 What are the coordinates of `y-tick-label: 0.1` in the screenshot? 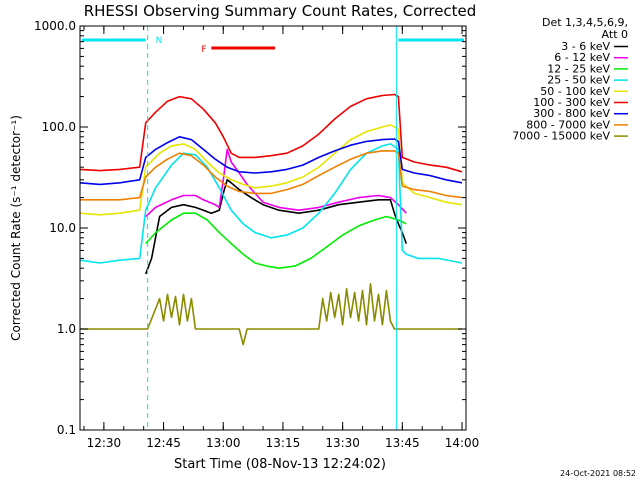 It's located at (66, 430).